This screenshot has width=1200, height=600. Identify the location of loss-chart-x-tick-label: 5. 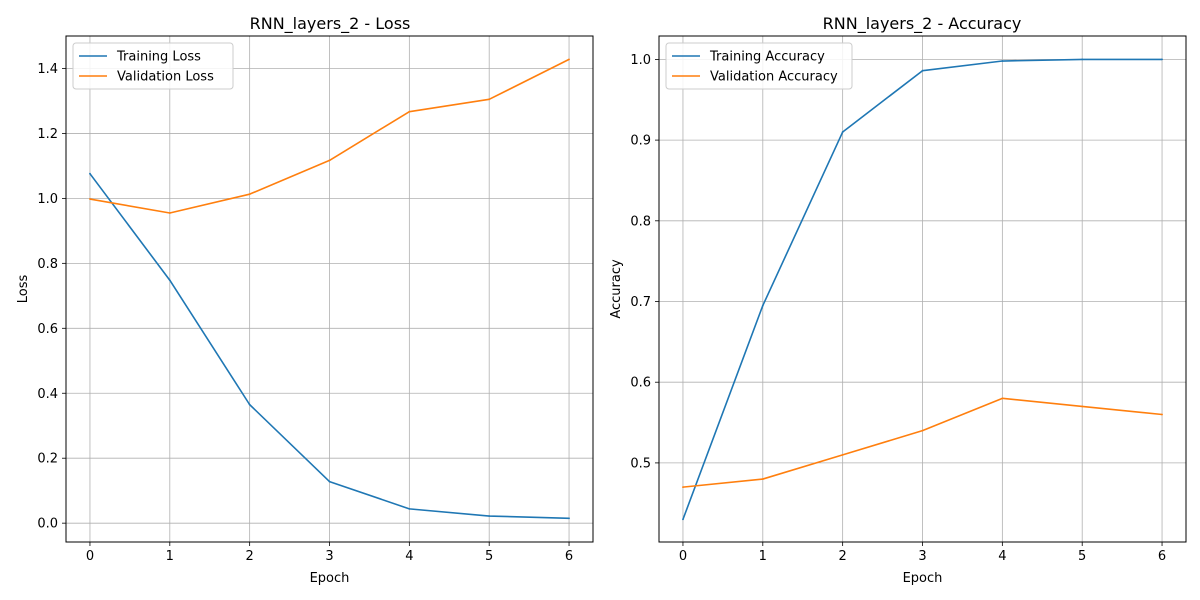
(489, 556).